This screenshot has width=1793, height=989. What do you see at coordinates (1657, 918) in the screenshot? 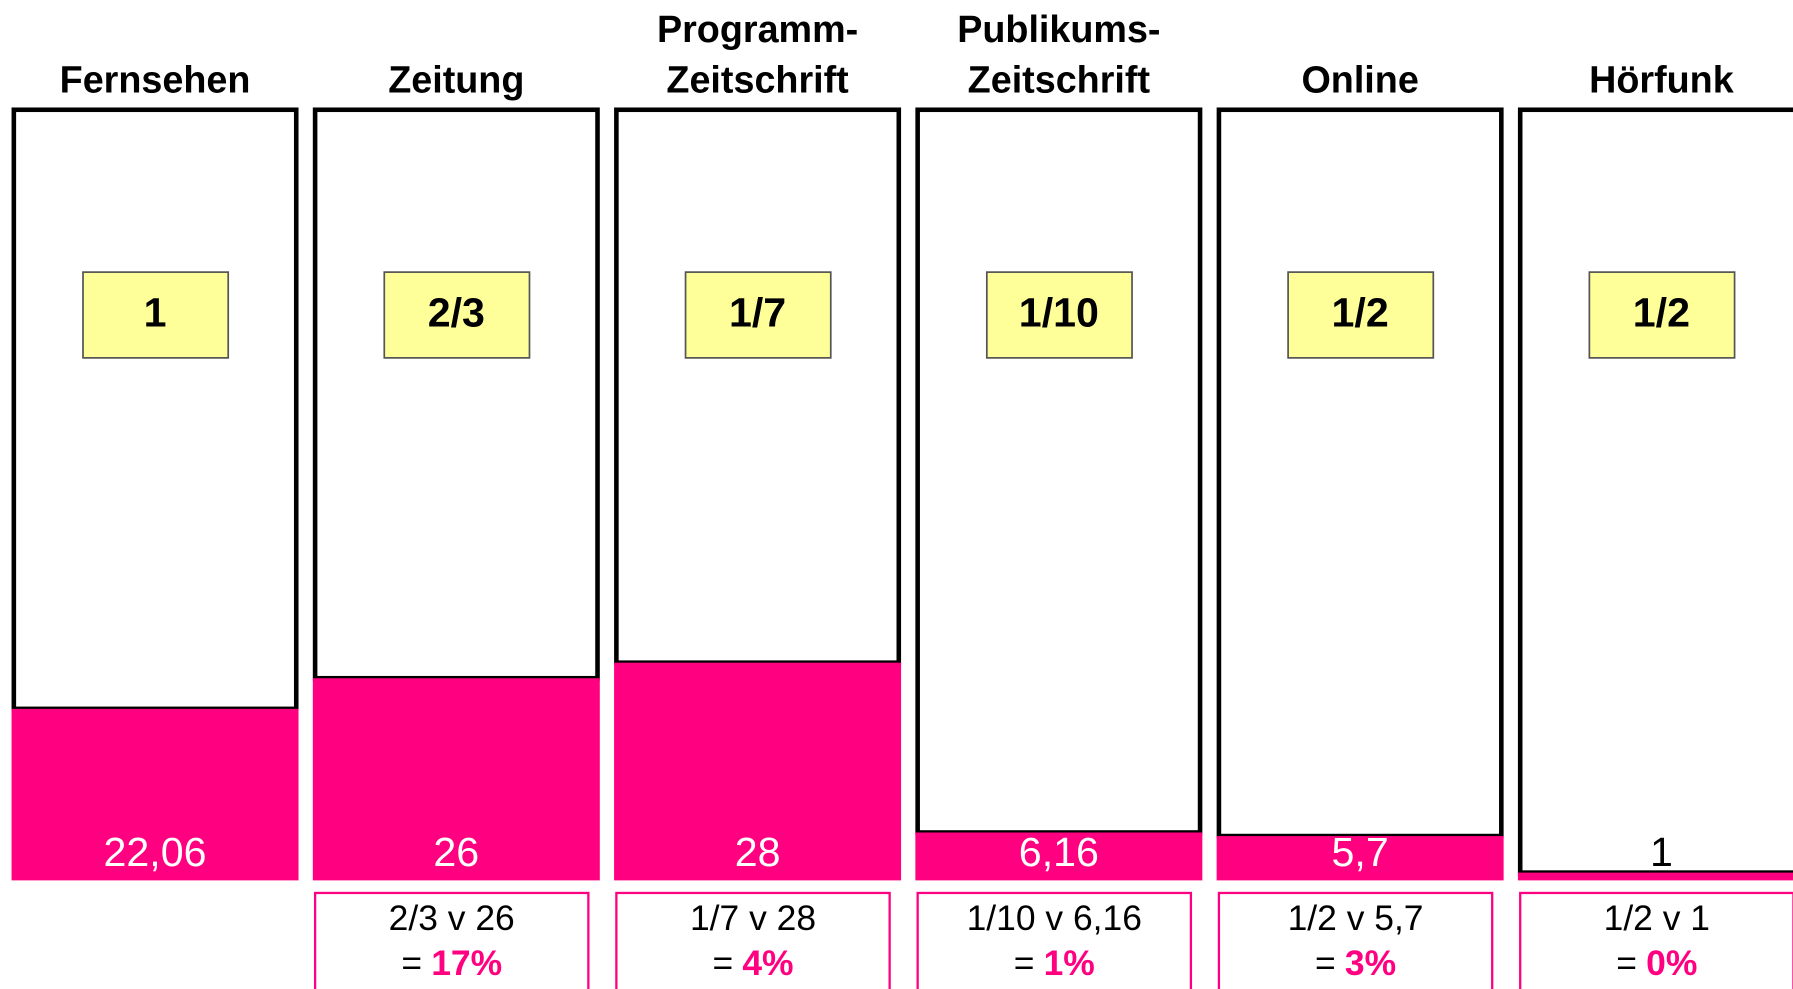
I see `formula-text: 1/2 v 1` at bounding box center [1657, 918].